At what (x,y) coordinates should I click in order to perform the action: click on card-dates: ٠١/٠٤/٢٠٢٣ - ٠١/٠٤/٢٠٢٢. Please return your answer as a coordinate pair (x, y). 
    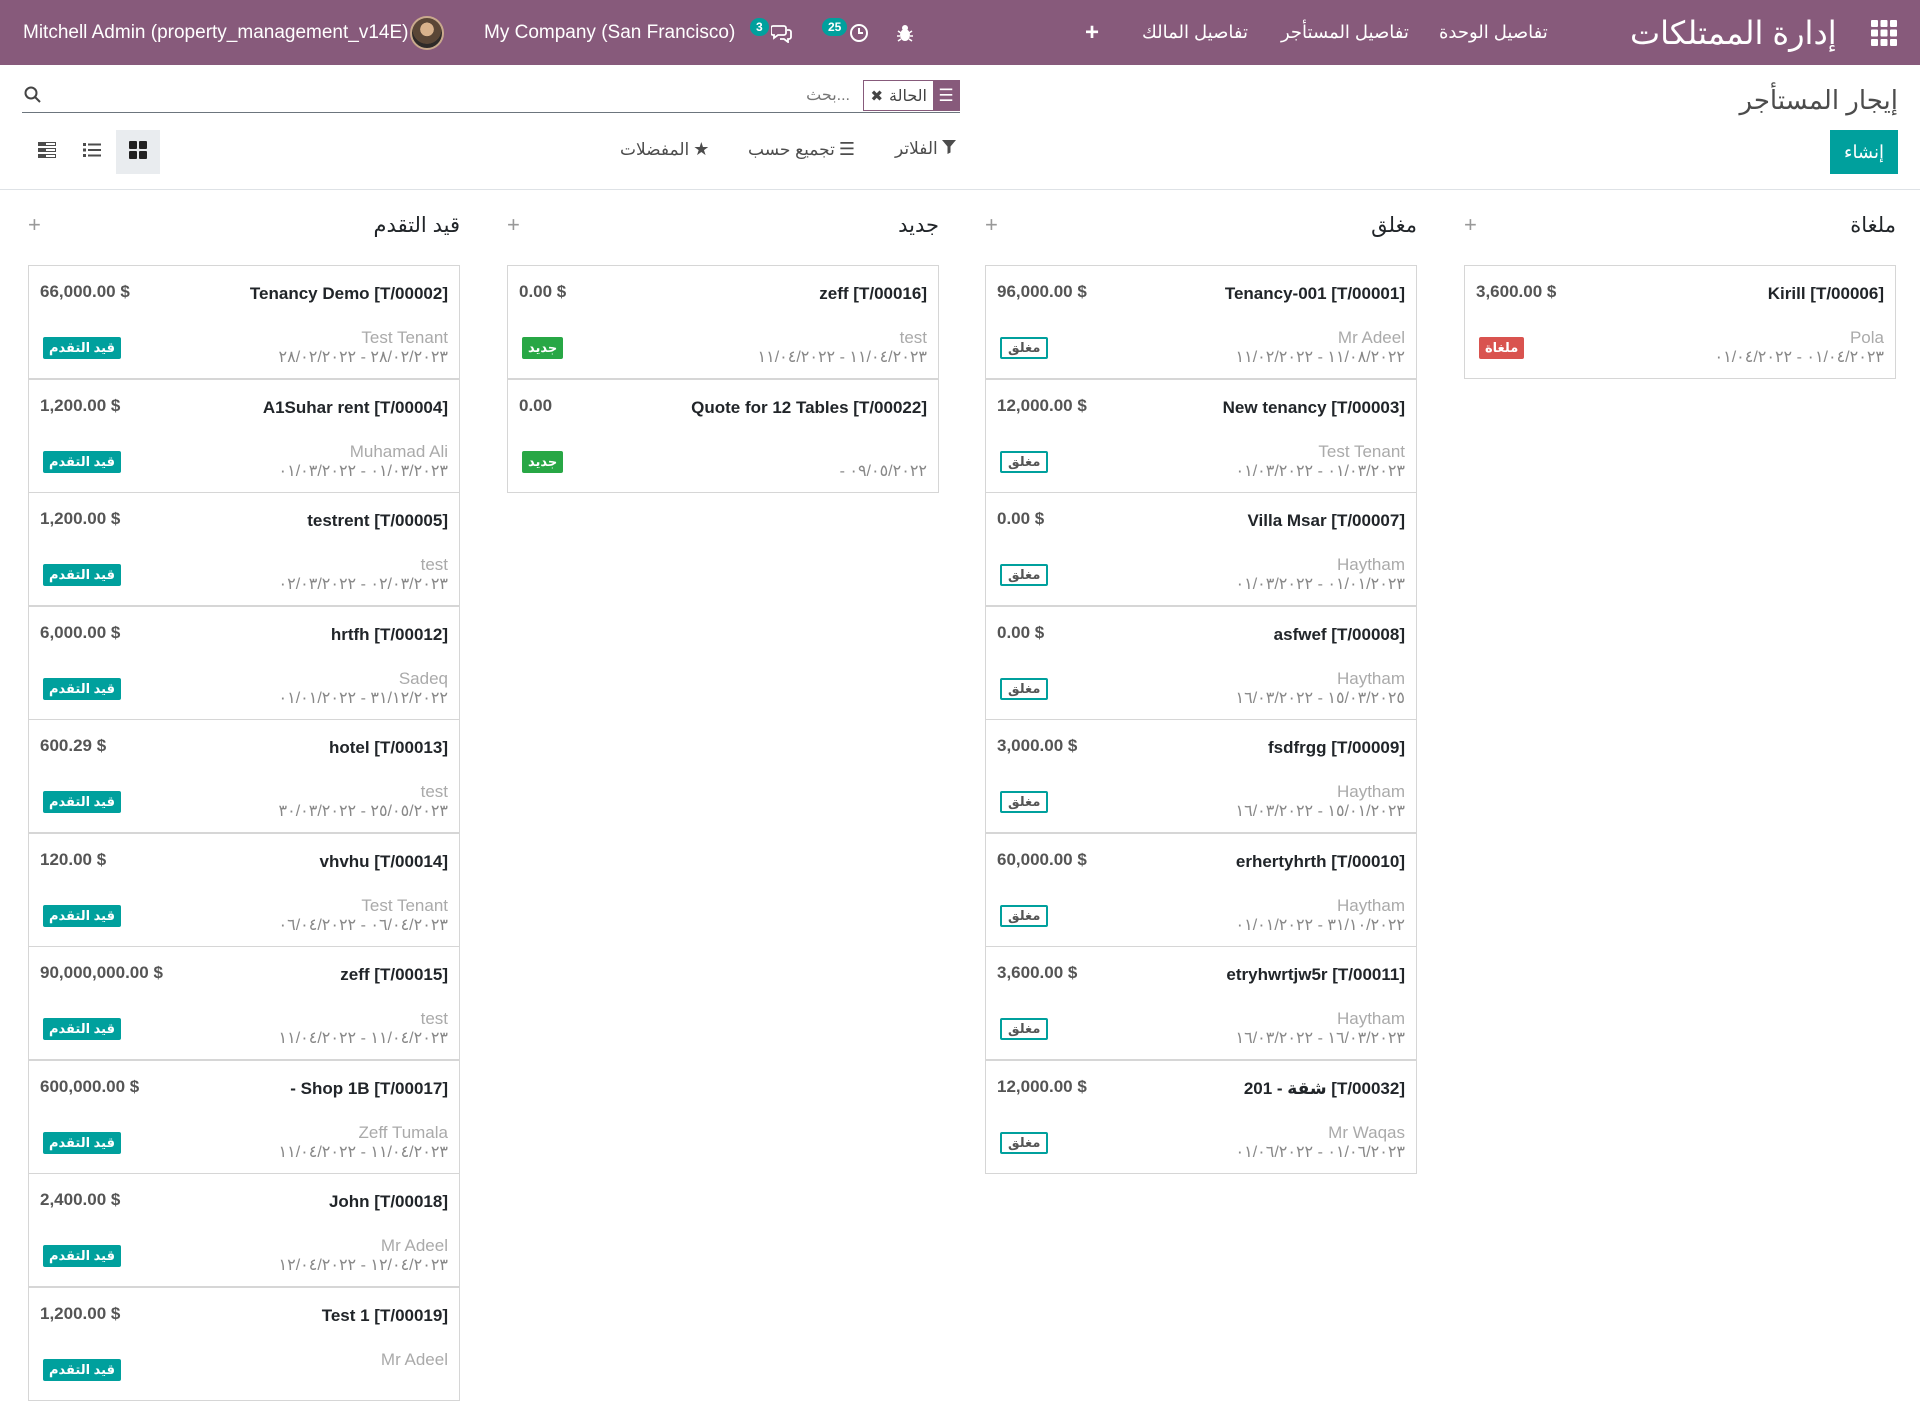
    Looking at the image, I should click on (1799, 357).